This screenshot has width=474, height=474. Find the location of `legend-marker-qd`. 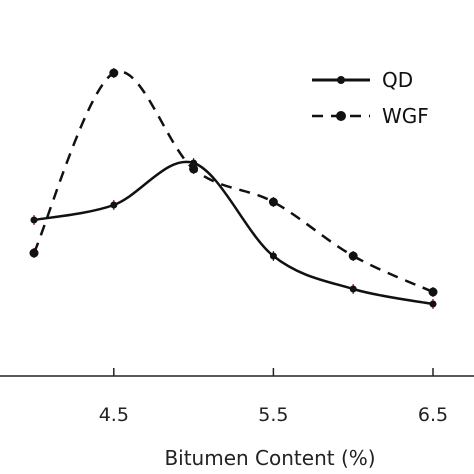

legend-marker-qd is located at coordinates (341, 80).